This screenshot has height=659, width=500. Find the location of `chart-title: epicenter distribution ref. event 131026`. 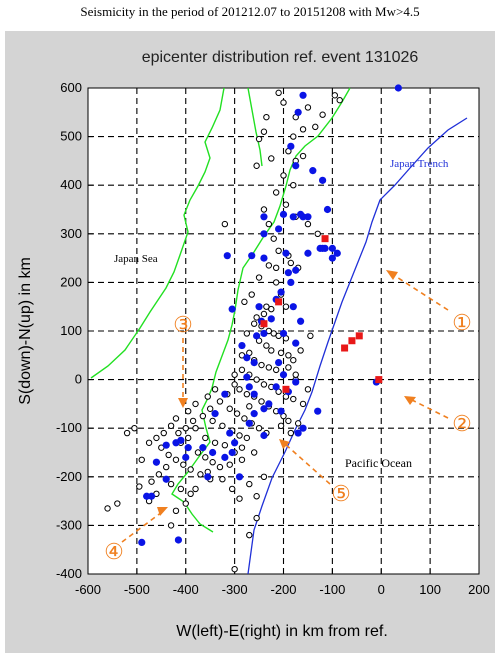

chart-title: epicenter distribution ref. event 131026 is located at coordinates (280, 57).